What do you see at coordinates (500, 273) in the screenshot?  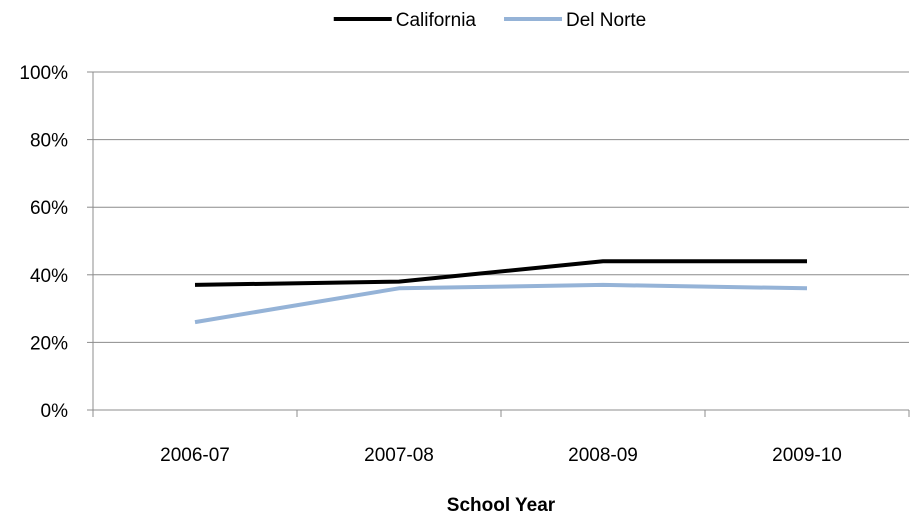 I see `series-line-california` at bounding box center [500, 273].